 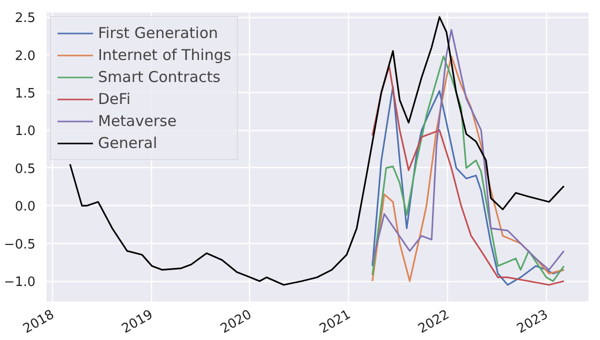 What do you see at coordinates (159, 77) in the screenshot?
I see `legend-label: Smart Contracts` at bounding box center [159, 77].